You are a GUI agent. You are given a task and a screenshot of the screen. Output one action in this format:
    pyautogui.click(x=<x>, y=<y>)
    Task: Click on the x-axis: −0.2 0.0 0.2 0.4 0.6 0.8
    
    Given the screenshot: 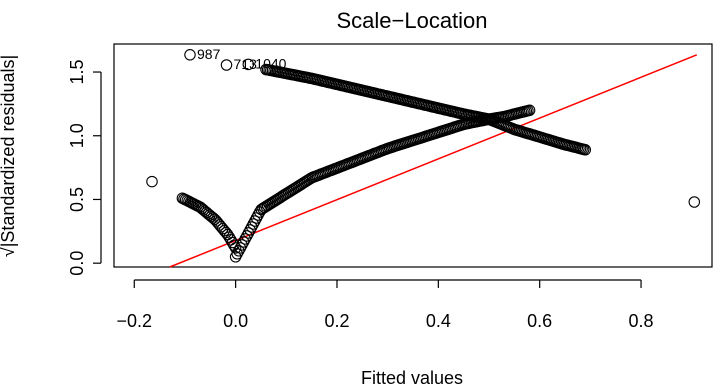 What is the action you would take?
    pyautogui.click(x=385, y=305)
    